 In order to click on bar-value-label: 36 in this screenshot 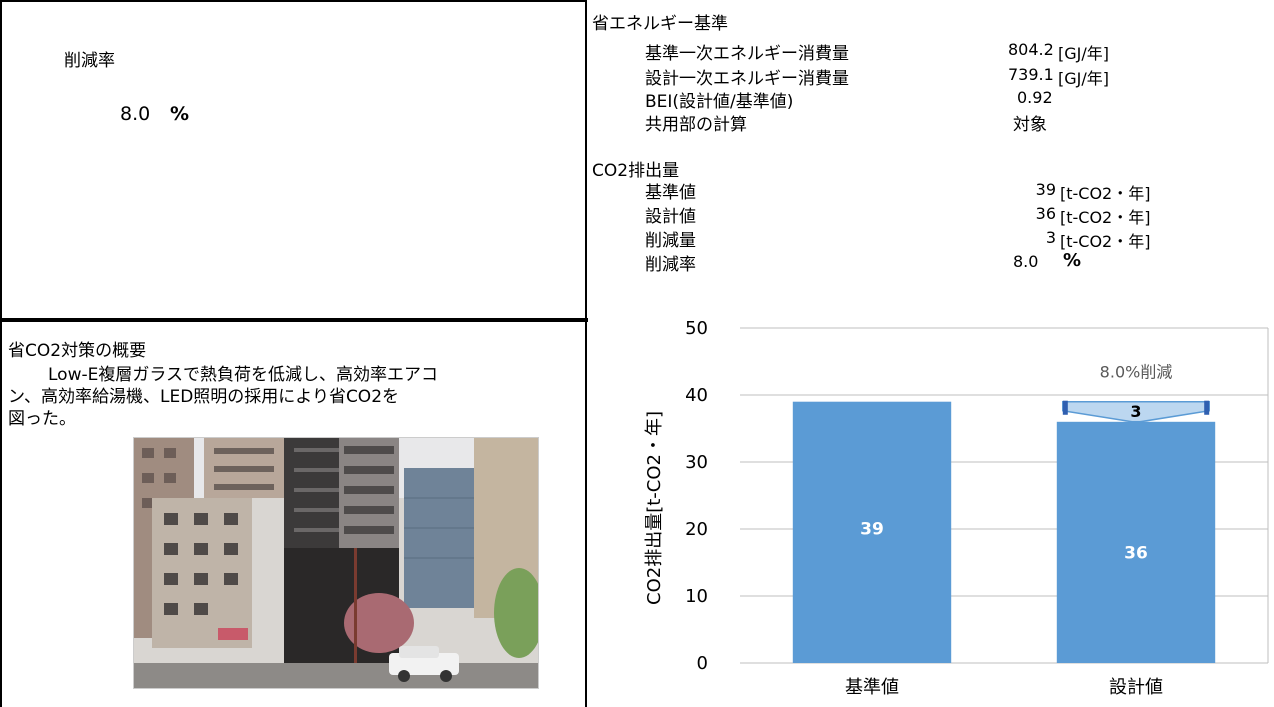, I will do `click(1136, 553)`.